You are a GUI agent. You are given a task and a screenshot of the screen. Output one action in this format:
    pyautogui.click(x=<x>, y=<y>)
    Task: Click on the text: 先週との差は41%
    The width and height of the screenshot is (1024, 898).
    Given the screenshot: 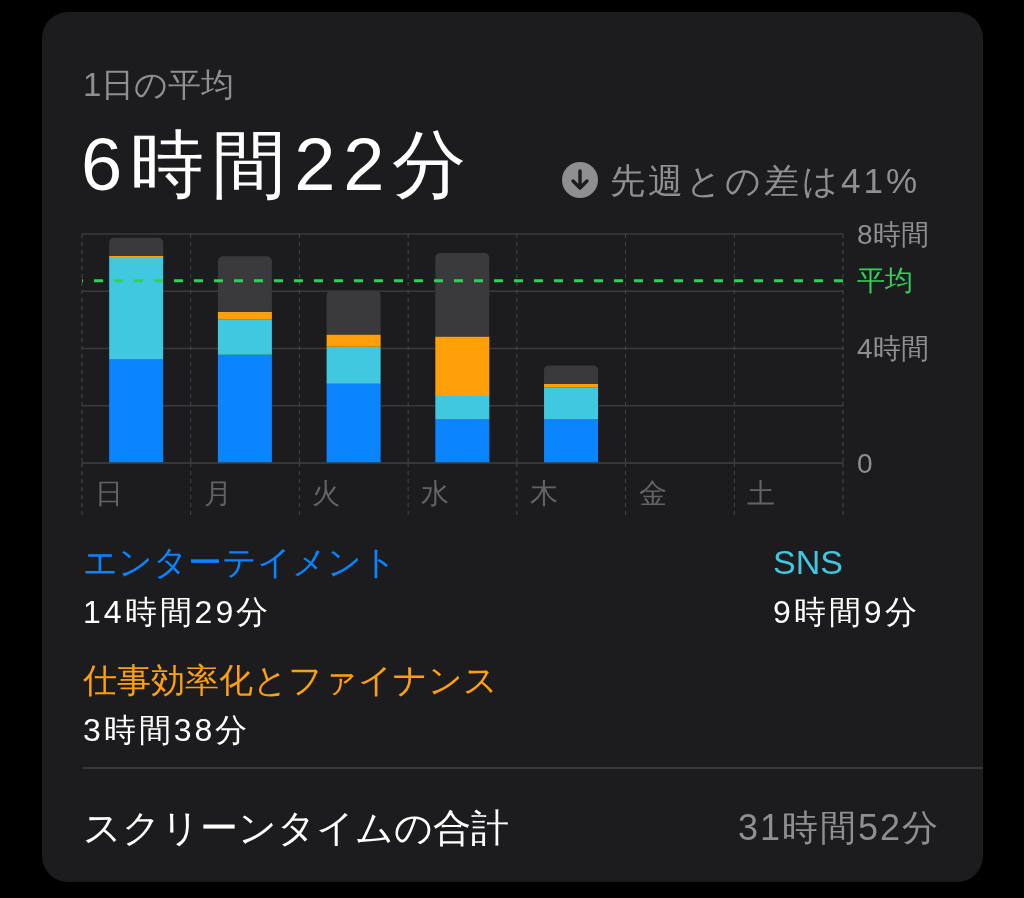 What is the action you would take?
    pyautogui.click(x=765, y=180)
    